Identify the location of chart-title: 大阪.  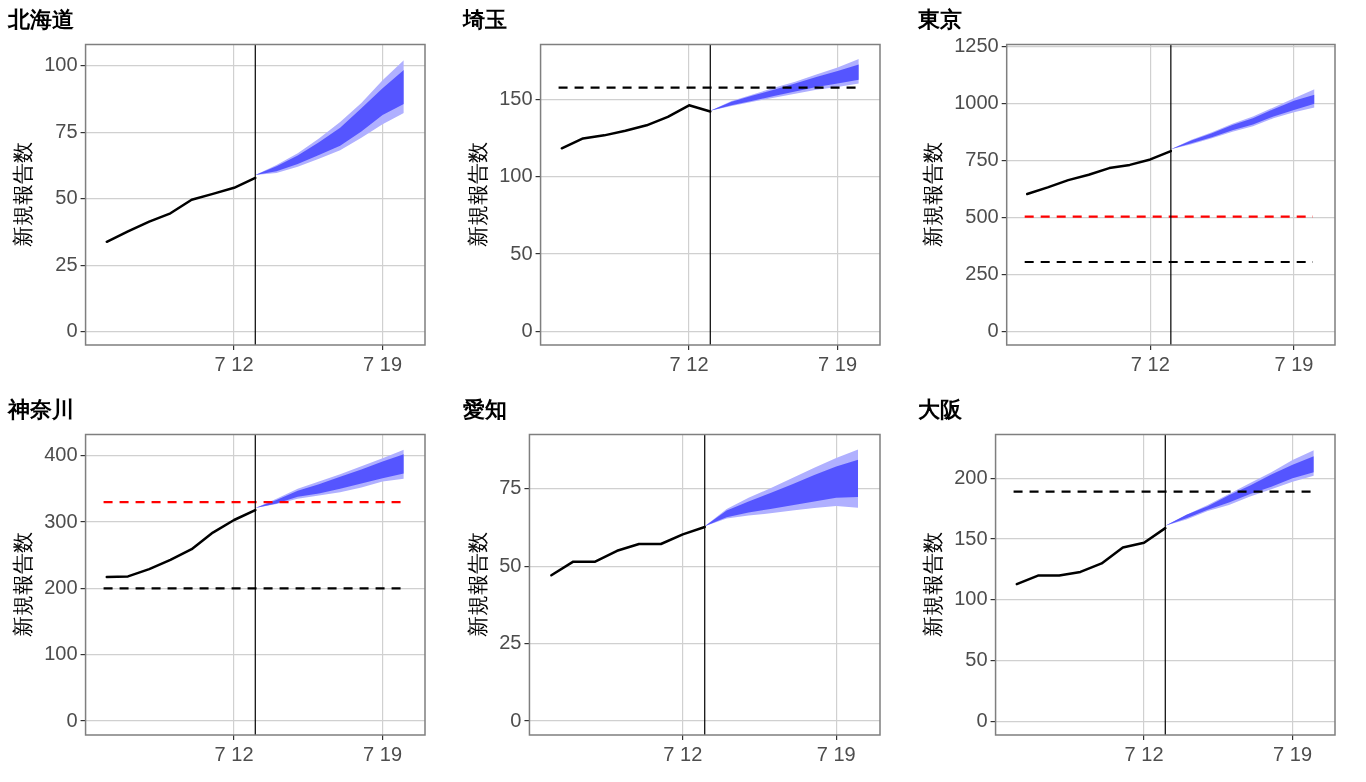
(940, 410).